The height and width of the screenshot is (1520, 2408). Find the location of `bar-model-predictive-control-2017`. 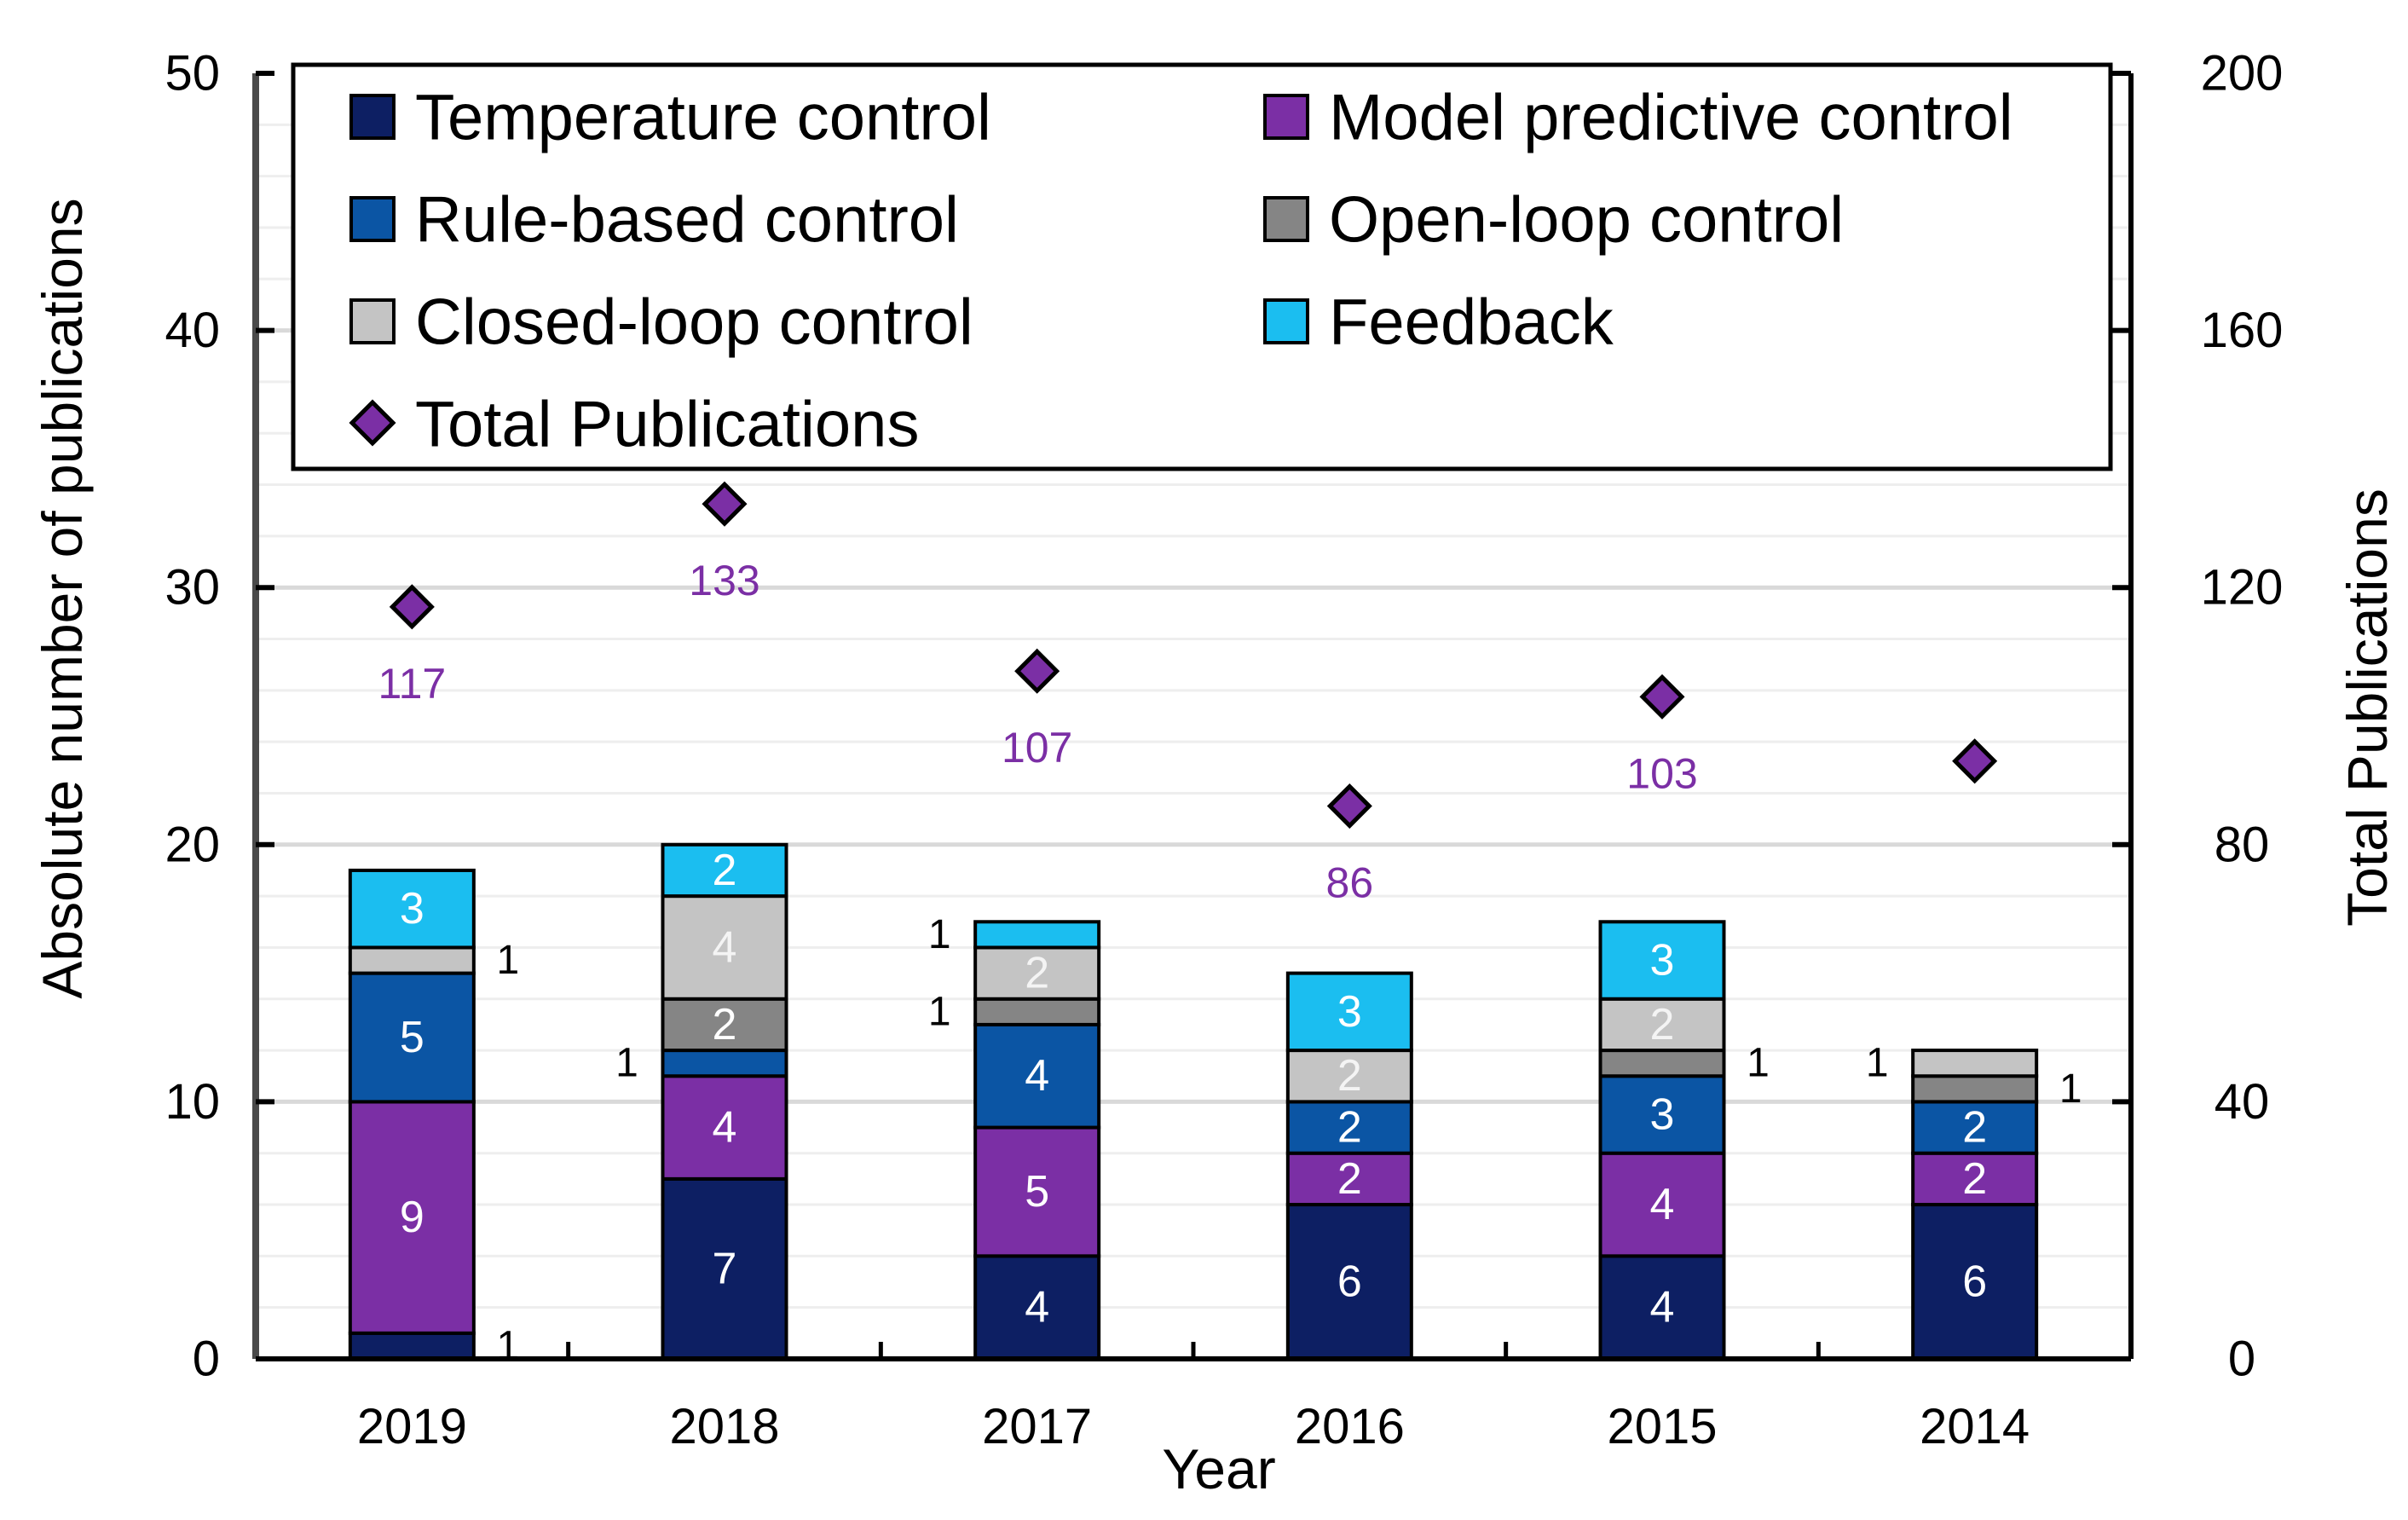

bar-model-predictive-control-2017 is located at coordinates (1037, 1191).